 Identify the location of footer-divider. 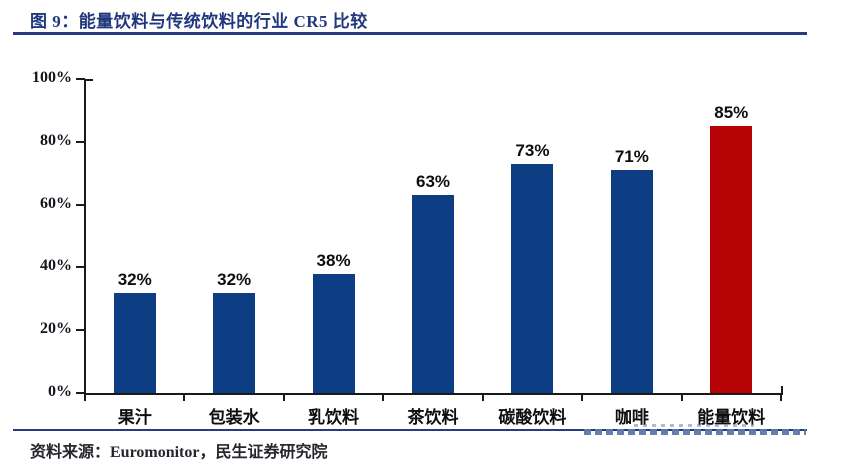
(410, 430).